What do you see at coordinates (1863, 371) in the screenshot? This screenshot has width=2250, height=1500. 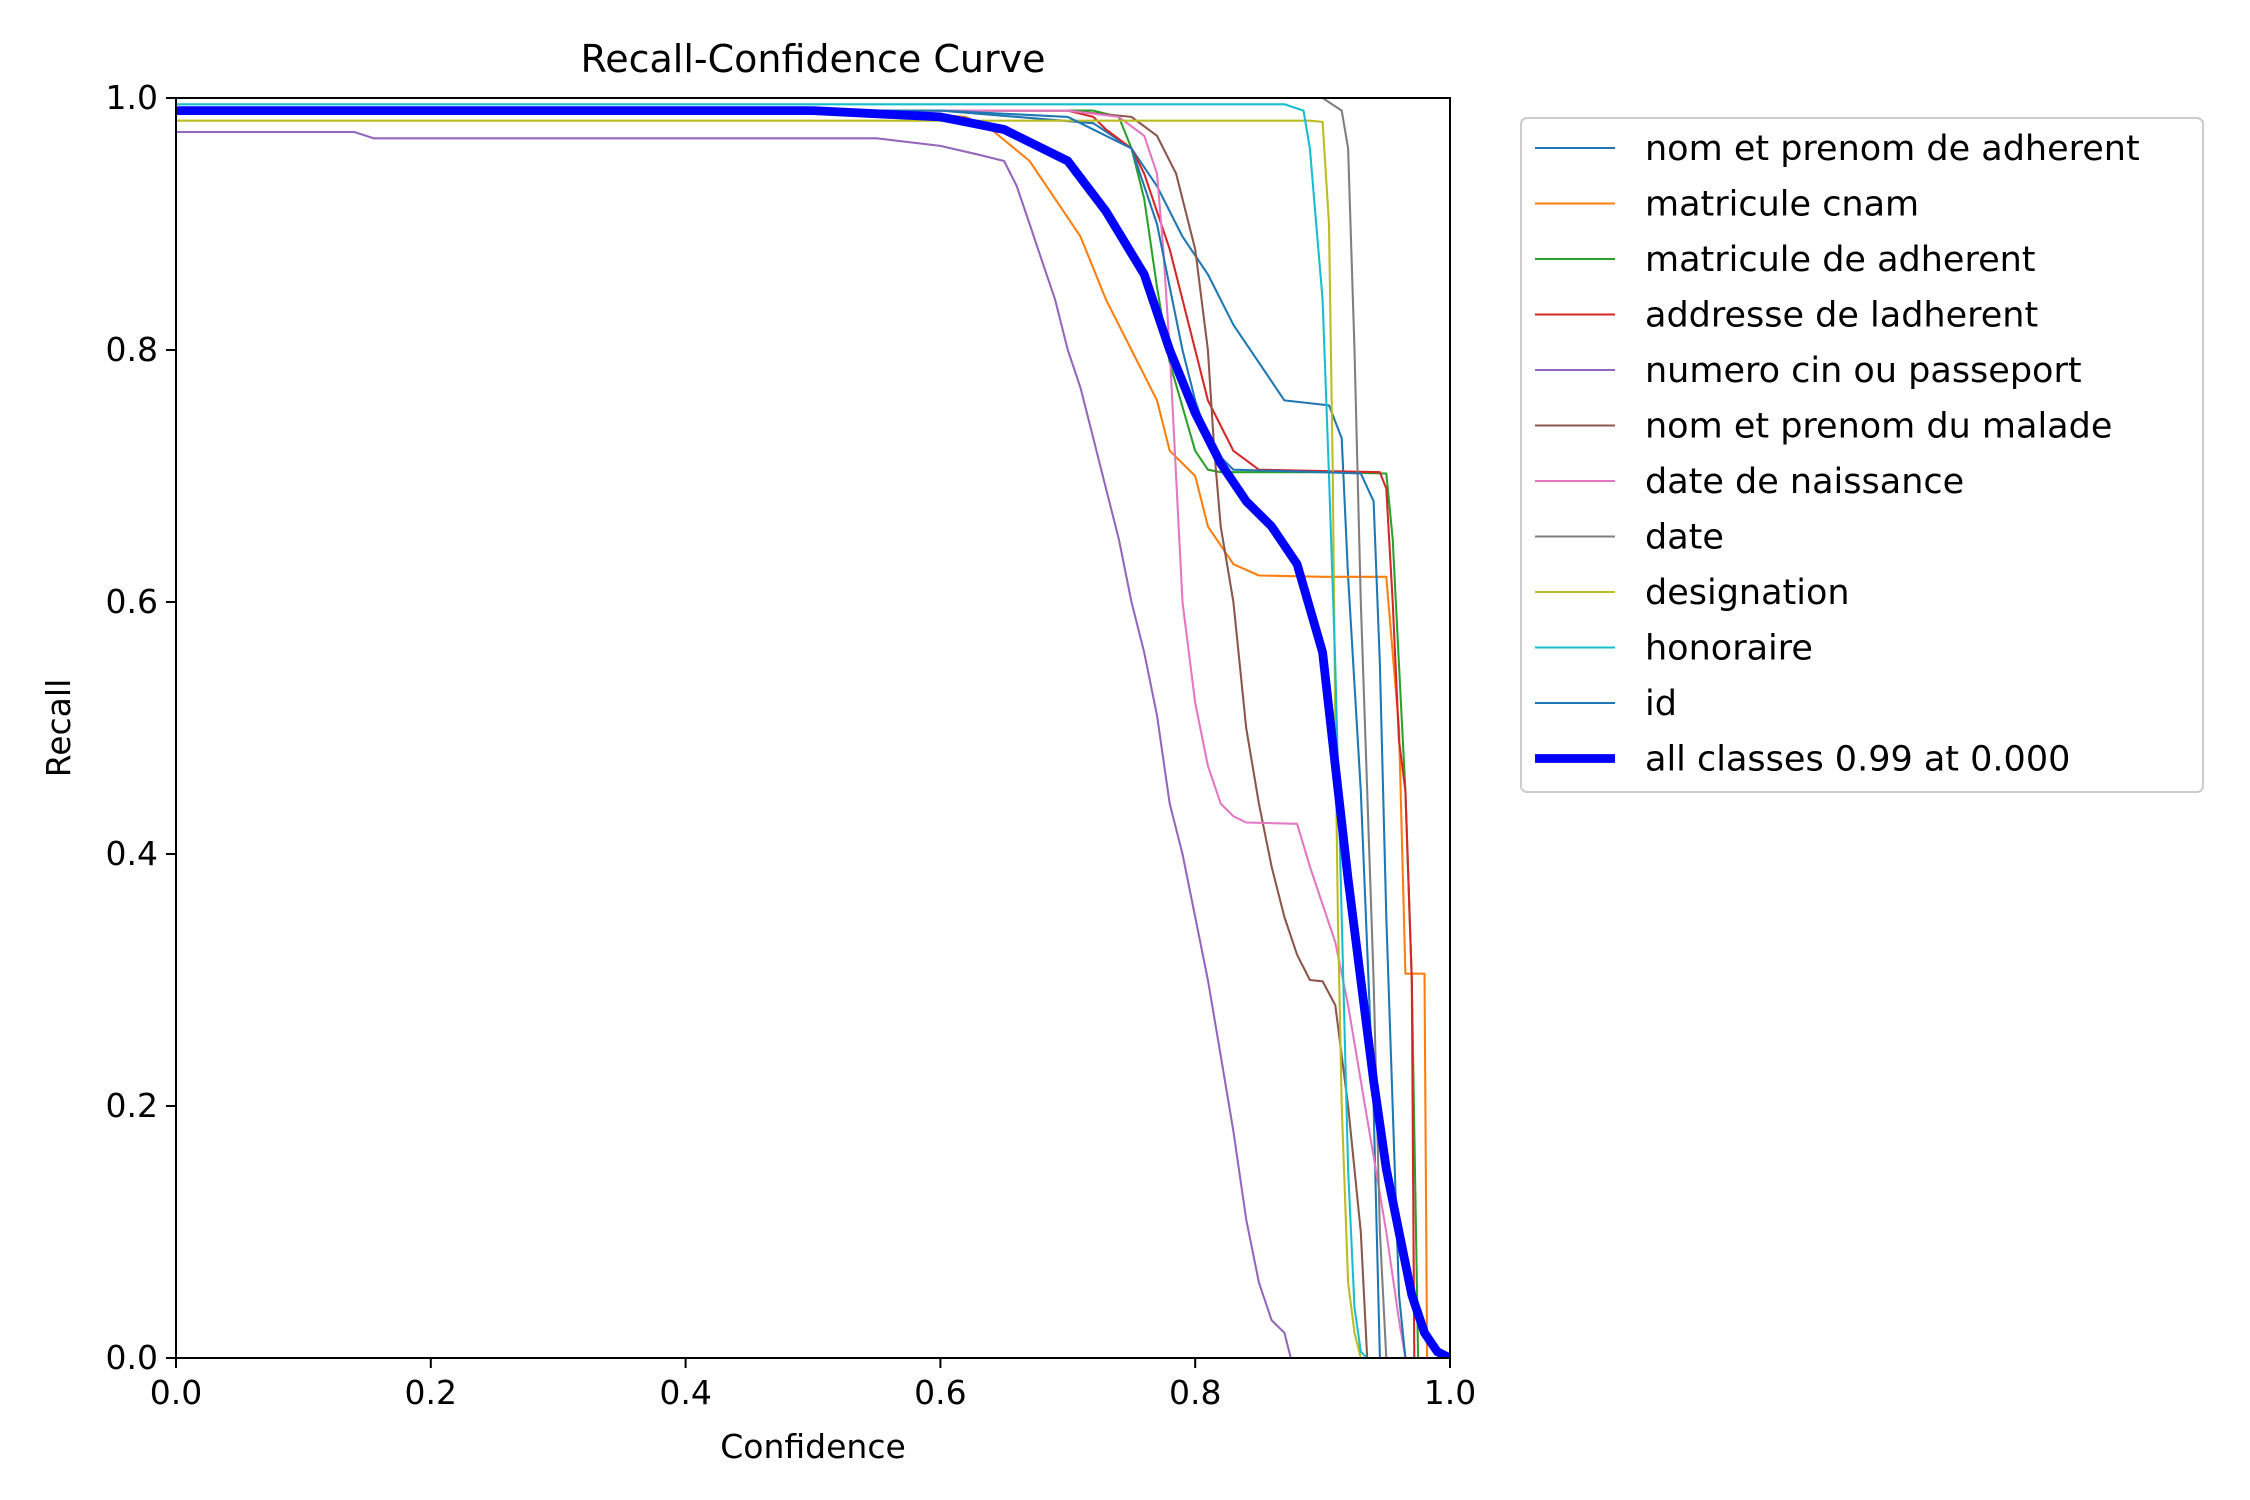 I see `legend-label: numero cin ou passeport` at bounding box center [1863, 371].